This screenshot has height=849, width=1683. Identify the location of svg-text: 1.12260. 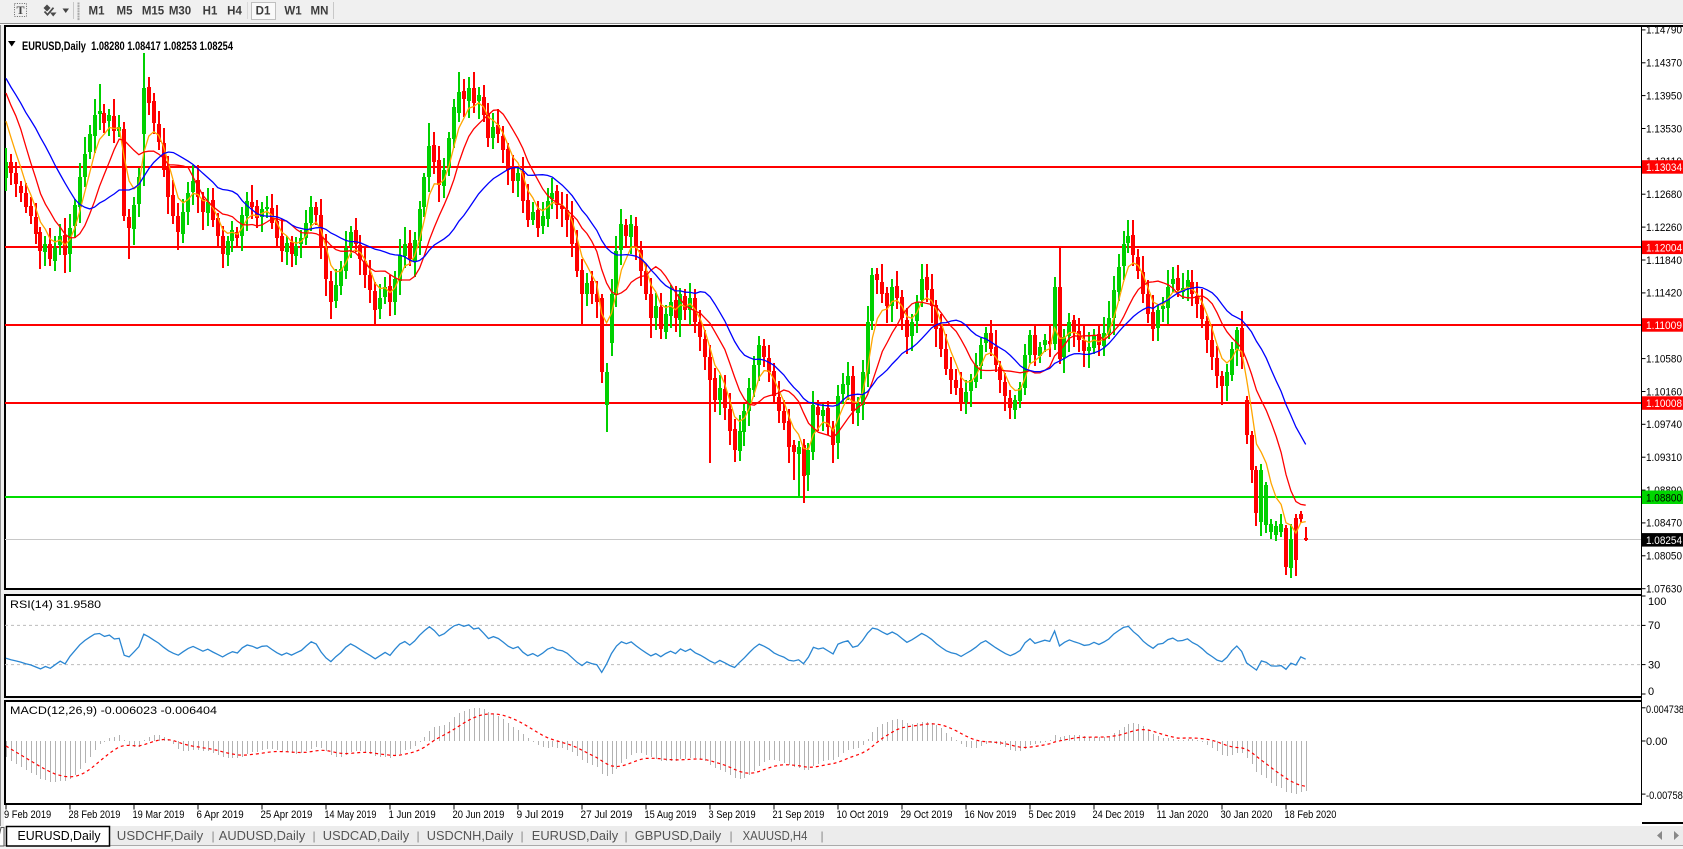
(1664, 228).